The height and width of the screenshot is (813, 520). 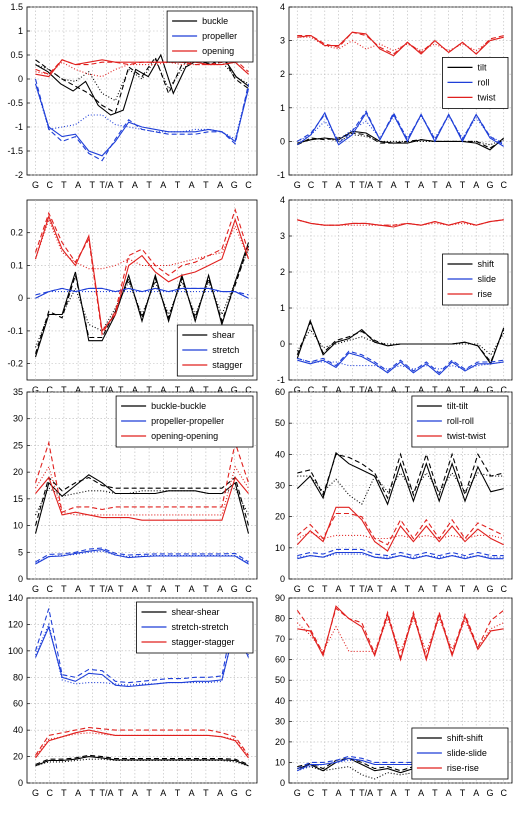 I want to click on legend-label: stagger-stagger, so click(x=203, y=642).